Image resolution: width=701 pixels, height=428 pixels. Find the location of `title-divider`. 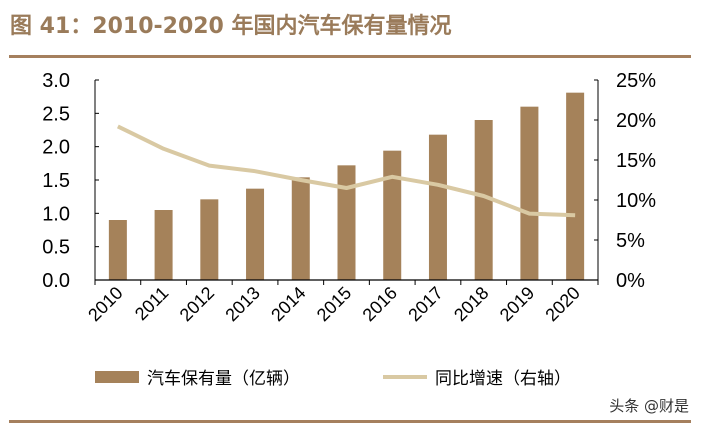

title-divider is located at coordinates (350, 56).